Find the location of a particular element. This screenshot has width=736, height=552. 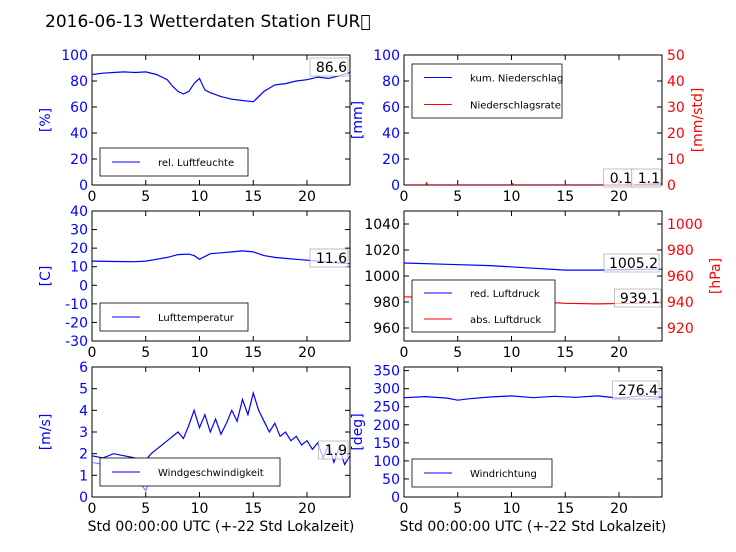

legend-entry: red. Luftdruck is located at coordinates (505, 294).